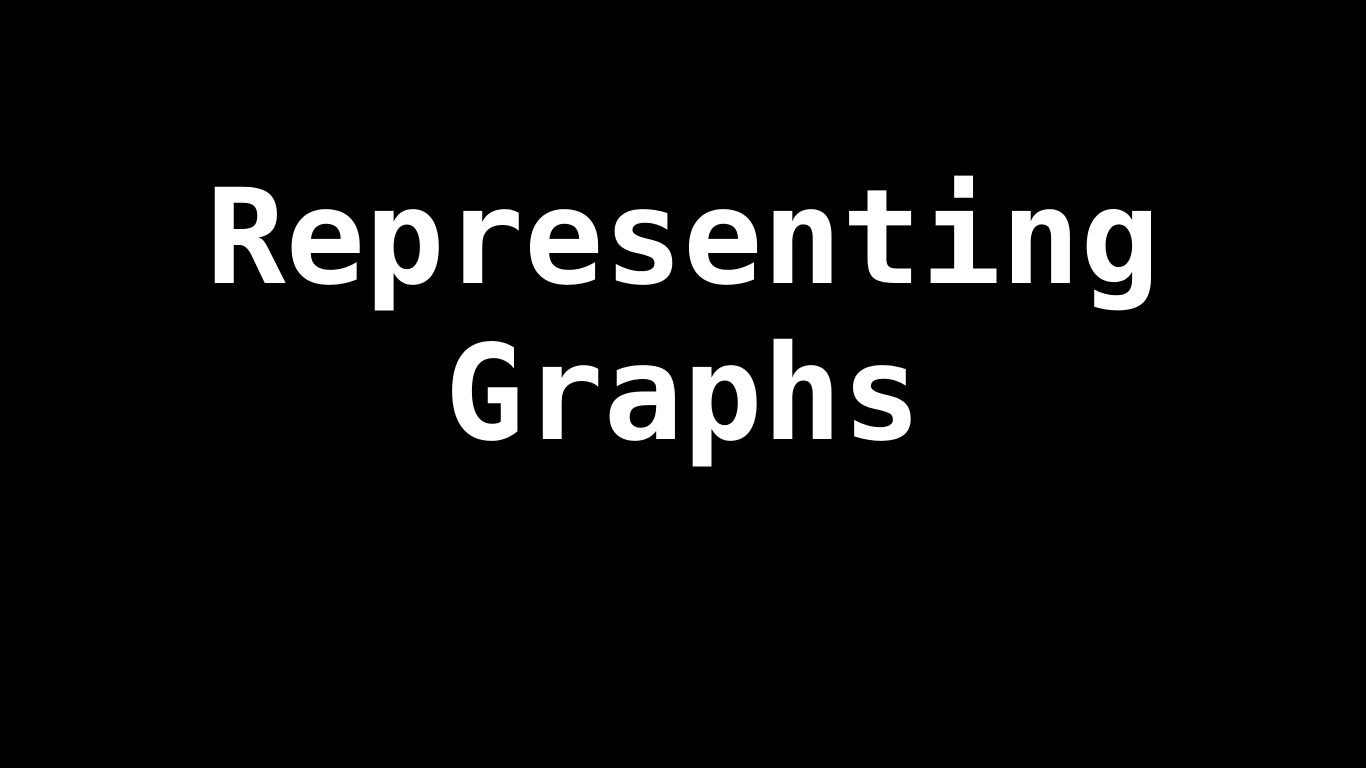  What do you see at coordinates (683, 394) in the screenshot?
I see `title-line-2: Graphs` at bounding box center [683, 394].